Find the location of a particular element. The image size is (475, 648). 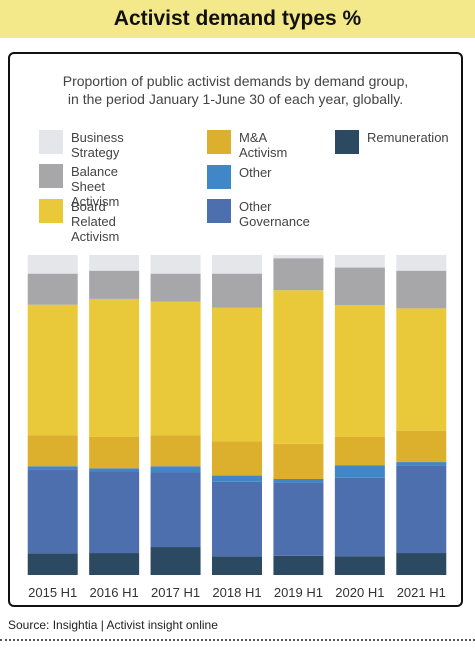

bar-segment-business-strategy-2020-h1 is located at coordinates (359, 261).